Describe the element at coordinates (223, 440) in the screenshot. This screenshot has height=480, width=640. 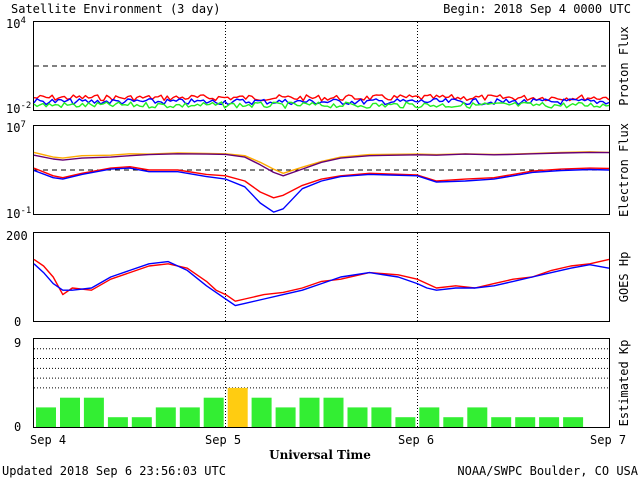
I see `x-tick-sep5: Sep 5` at that location.